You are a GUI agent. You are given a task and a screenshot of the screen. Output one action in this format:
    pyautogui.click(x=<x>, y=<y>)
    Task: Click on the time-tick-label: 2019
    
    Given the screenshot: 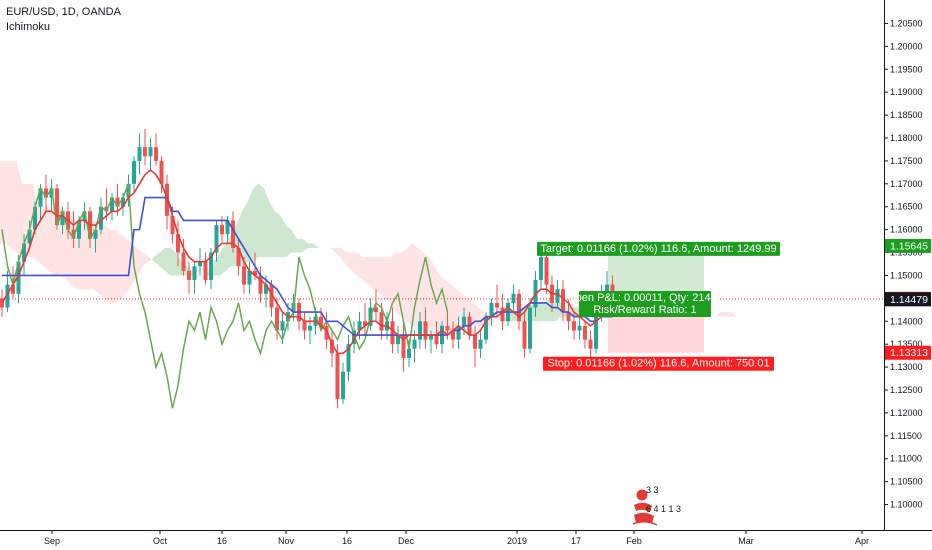 What is the action you would take?
    pyautogui.click(x=517, y=541)
    